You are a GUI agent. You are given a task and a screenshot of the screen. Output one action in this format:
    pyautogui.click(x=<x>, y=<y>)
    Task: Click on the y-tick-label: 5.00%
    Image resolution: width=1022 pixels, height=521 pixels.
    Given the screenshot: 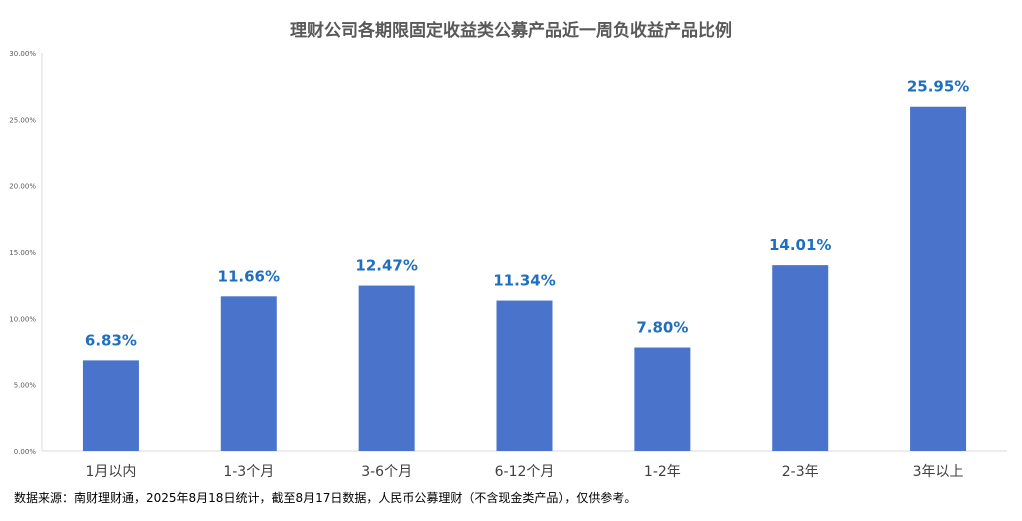 What is the action you would take?
    pyautogui.click(x=25, y=386)
    